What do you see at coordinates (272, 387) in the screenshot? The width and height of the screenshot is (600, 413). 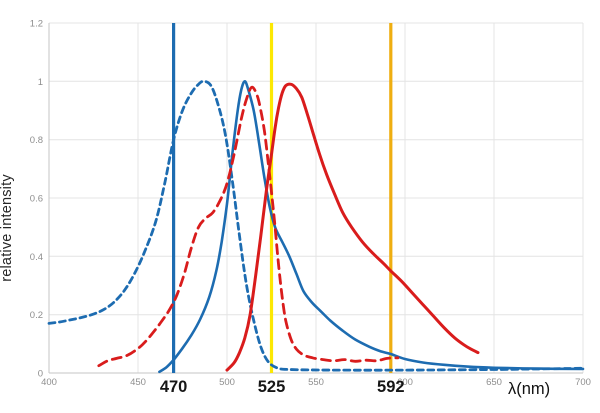 I see `marker-label-525: 525` at bounding box center [272, 387].